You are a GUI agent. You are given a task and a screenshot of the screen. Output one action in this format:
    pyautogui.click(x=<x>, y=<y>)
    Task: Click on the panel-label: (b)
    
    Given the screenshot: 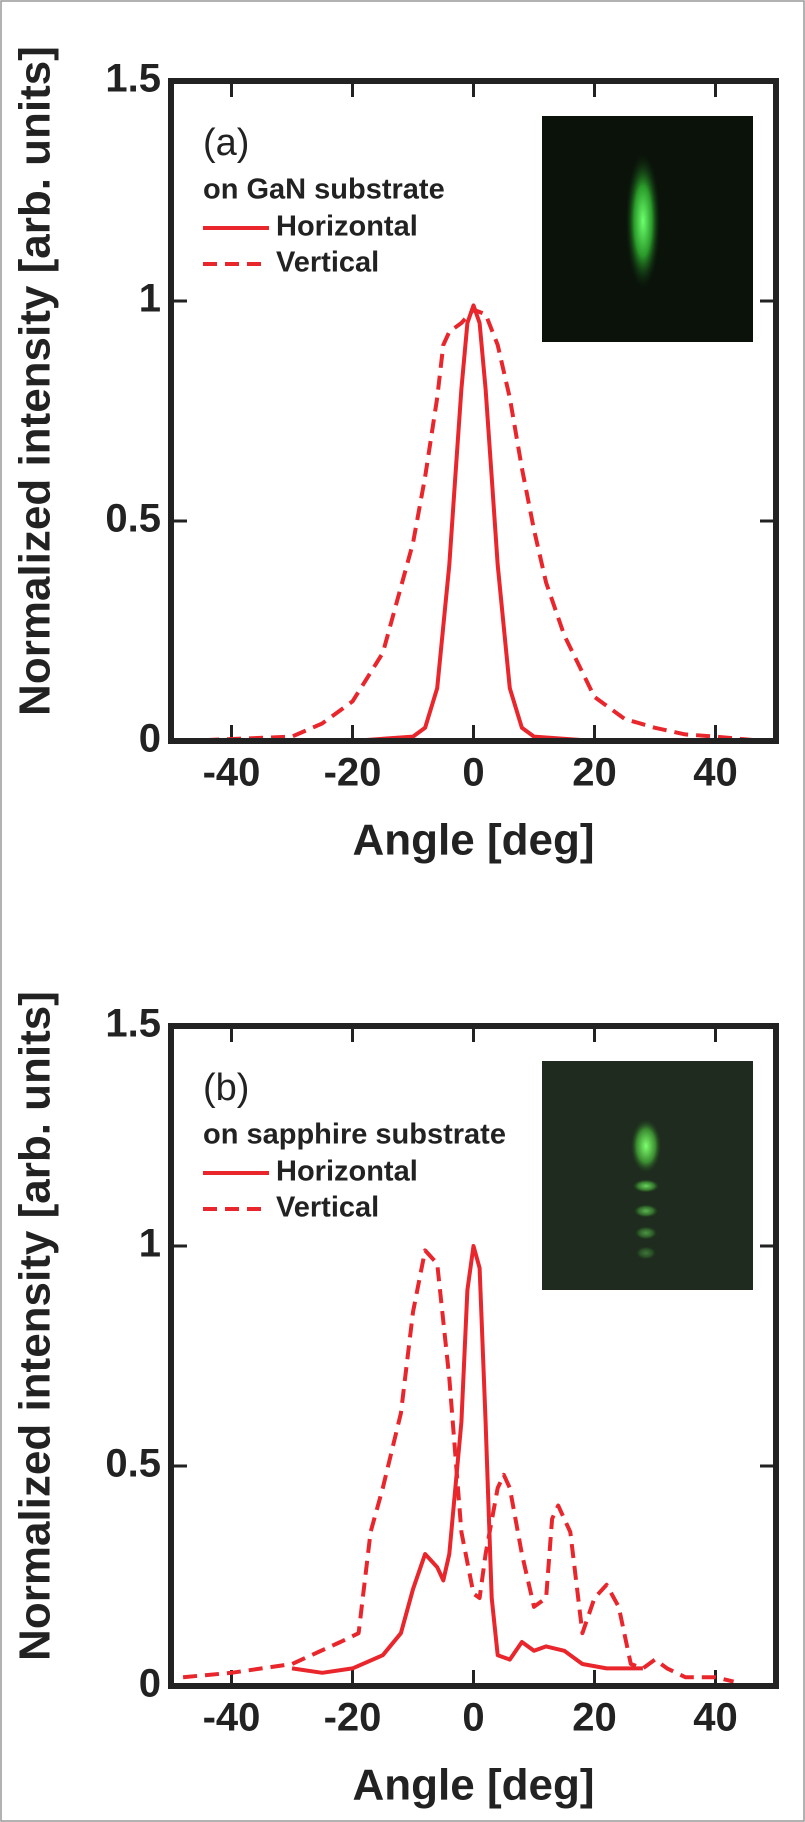 What is the action you would take?
    pyautogui.click(x=226, y=1088)
    